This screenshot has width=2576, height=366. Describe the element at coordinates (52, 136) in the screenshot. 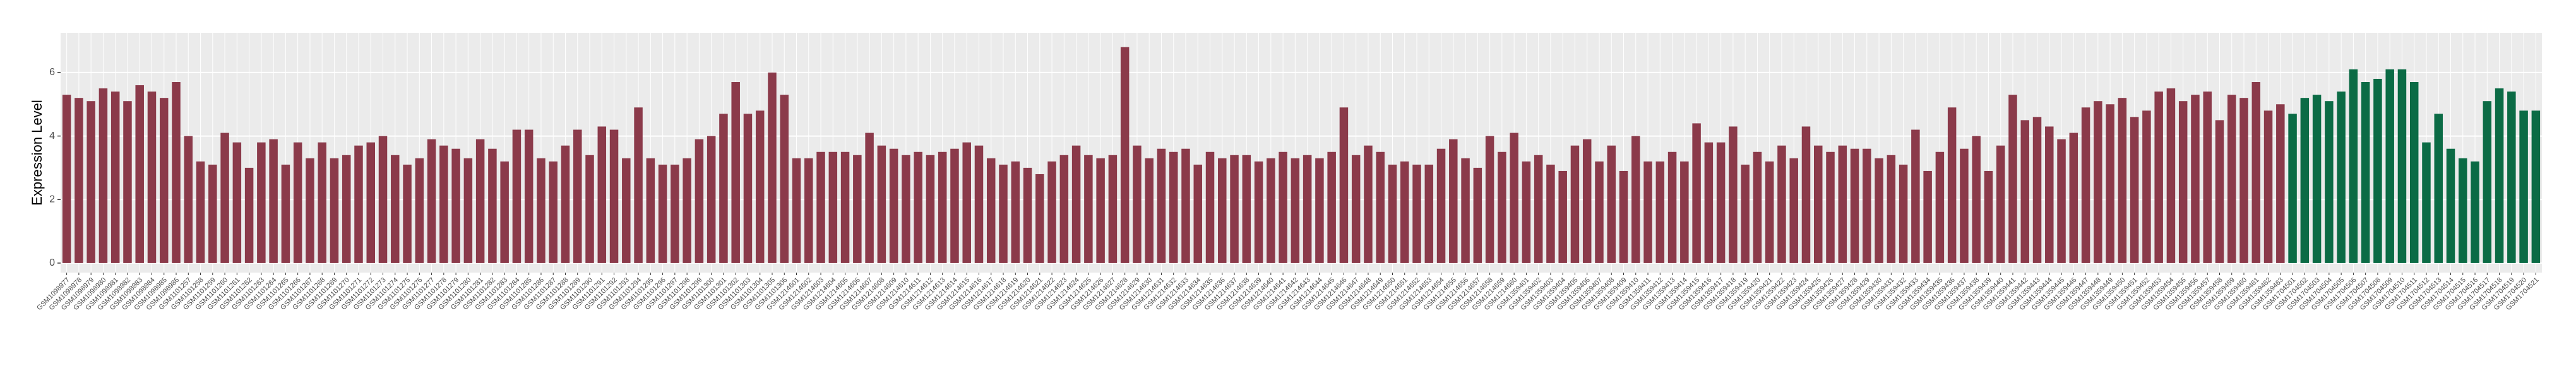

I see `y-tick-label: 4` at that location.